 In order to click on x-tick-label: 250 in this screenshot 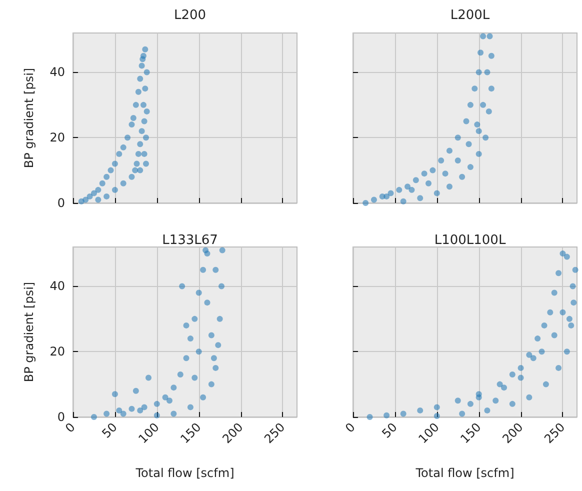, I will do `click(555, 433)`.